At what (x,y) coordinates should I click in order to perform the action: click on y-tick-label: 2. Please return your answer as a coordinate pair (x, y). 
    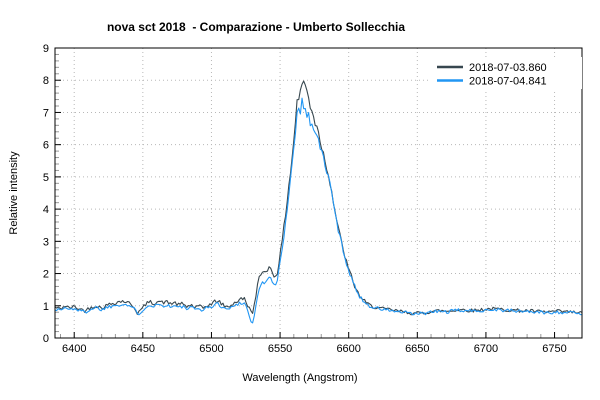
    Looking at the image, I should click on (46, 275).